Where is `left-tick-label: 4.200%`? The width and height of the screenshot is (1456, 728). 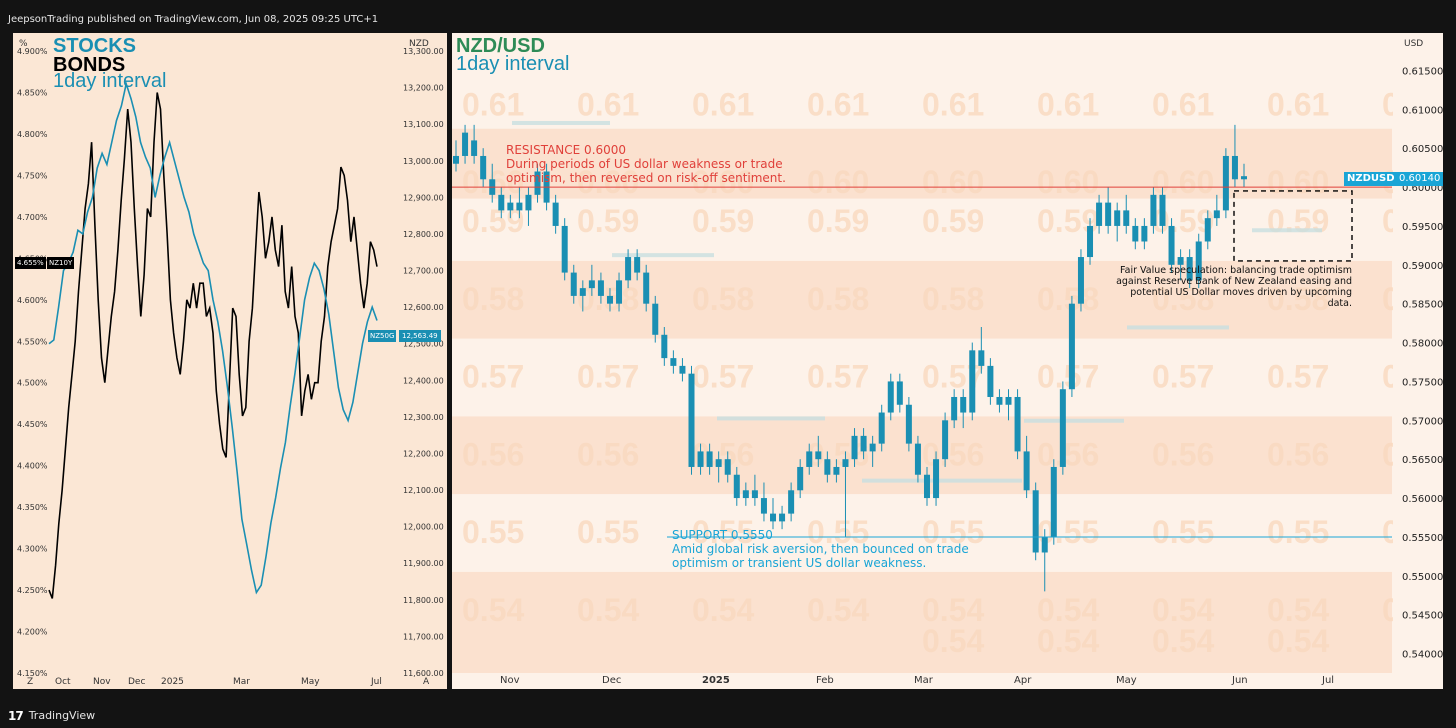 left-tick-label: 4.200% is located at coordinates (32, 632).